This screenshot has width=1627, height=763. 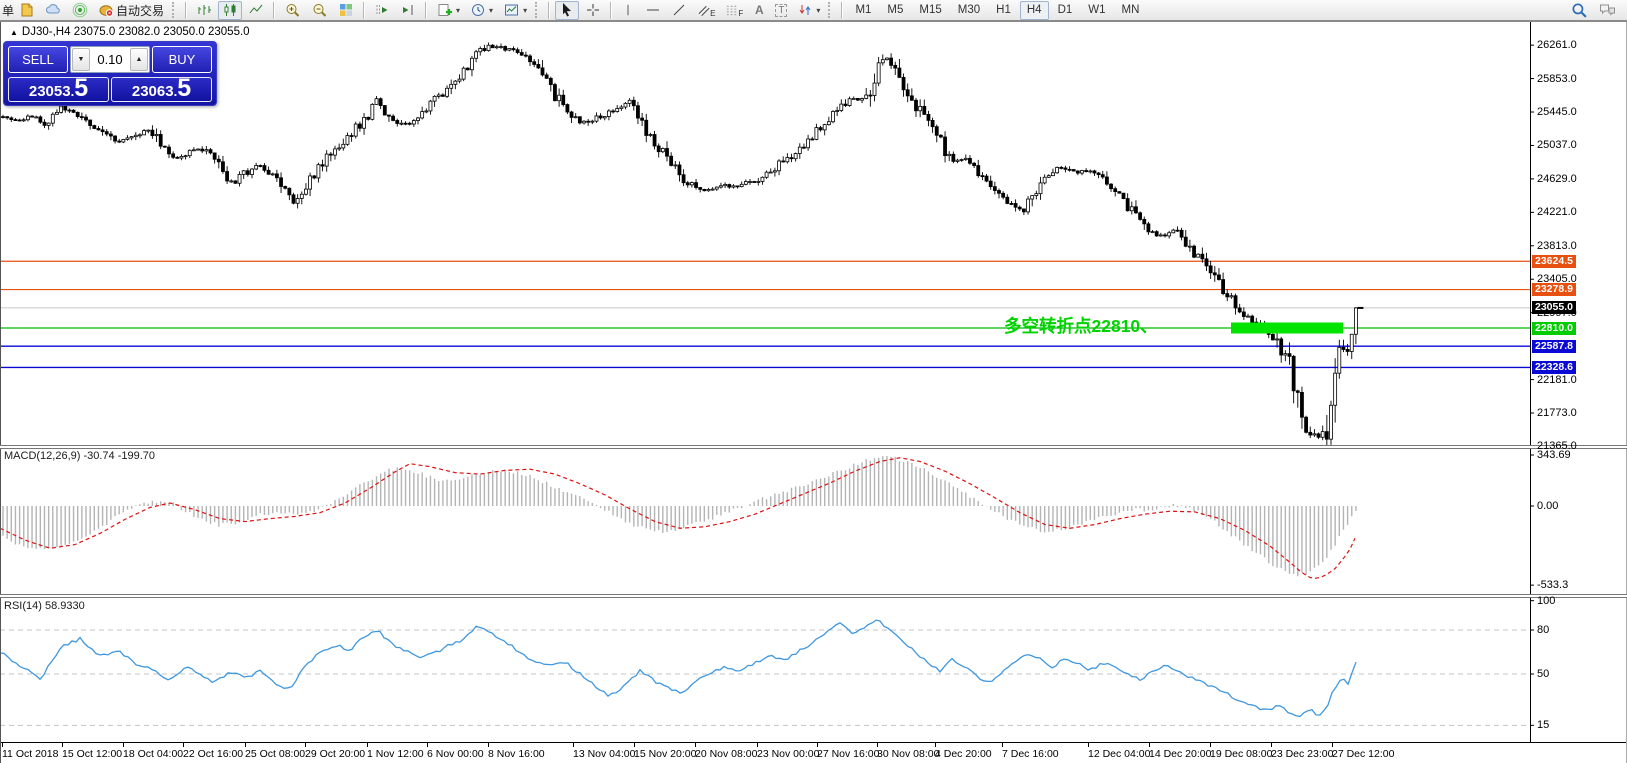 What do you see at coordinates (1241, 754) in the screenshot?
I see `time-axis-label: 19 Dec 08:00` at bounding box center [1241, 754].